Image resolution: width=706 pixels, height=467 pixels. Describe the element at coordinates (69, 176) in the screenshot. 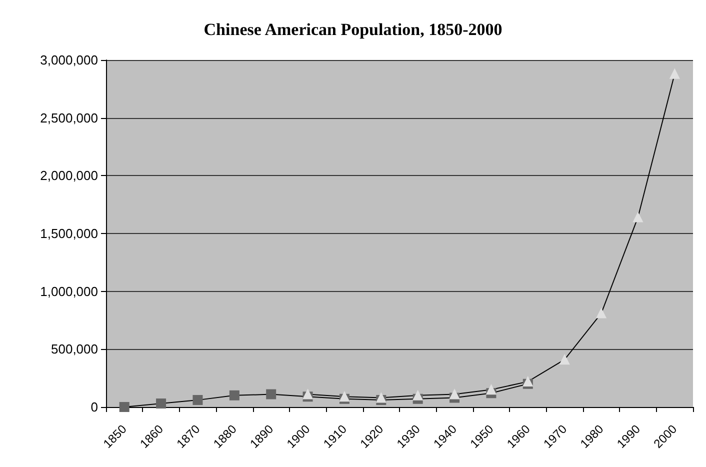

I see `y-tick-label: 2,000,000` at that location.